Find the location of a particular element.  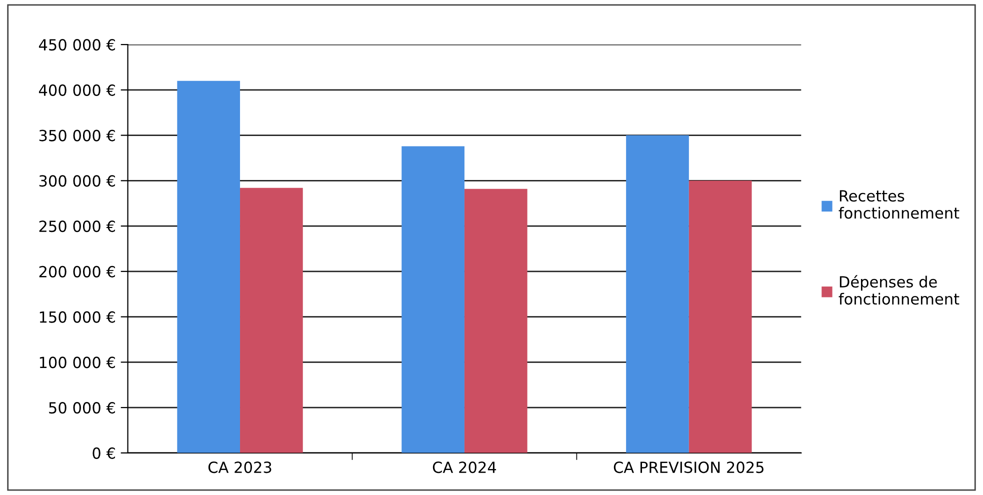

y-tick-label: 50 000 € is located at coordinates (82, 408).